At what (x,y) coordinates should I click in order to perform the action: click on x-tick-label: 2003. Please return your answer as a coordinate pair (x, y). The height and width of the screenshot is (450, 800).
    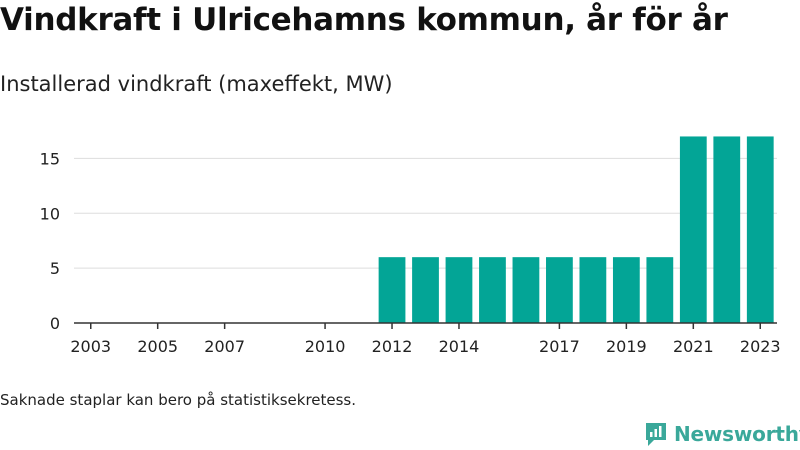
    Looking at the image, I should click on (90, 346).